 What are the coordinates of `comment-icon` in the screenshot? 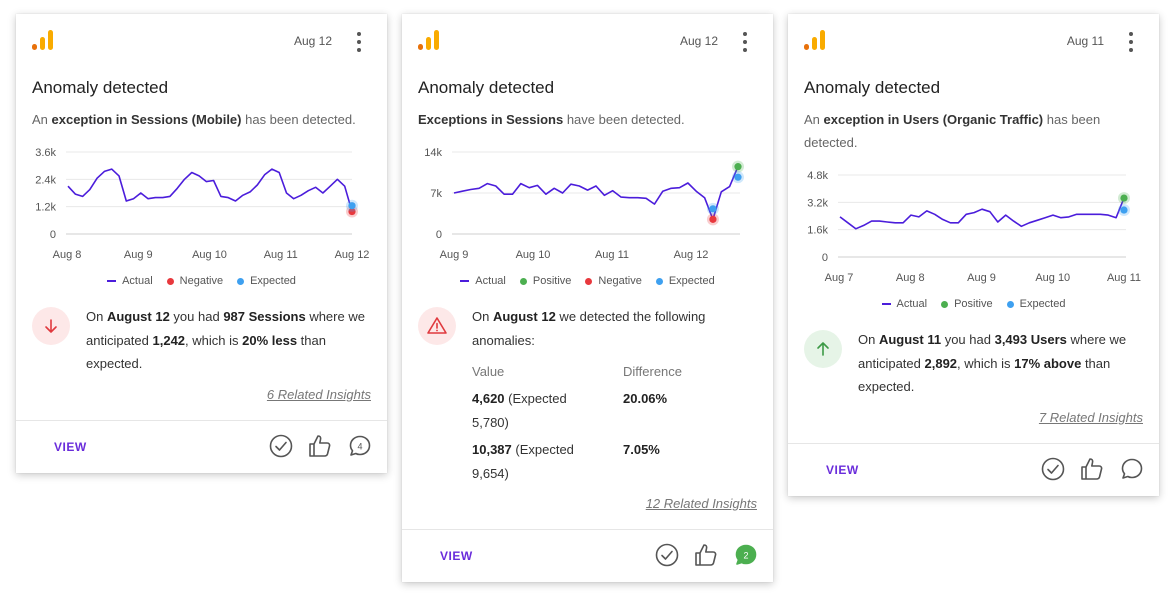 It's located at (1132, 469).